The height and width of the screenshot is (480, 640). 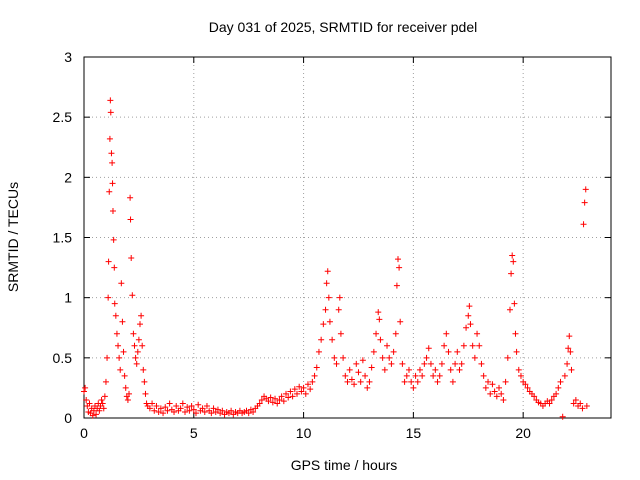 I want to click on y-tick-label: 2, so click(x=68, y=177).